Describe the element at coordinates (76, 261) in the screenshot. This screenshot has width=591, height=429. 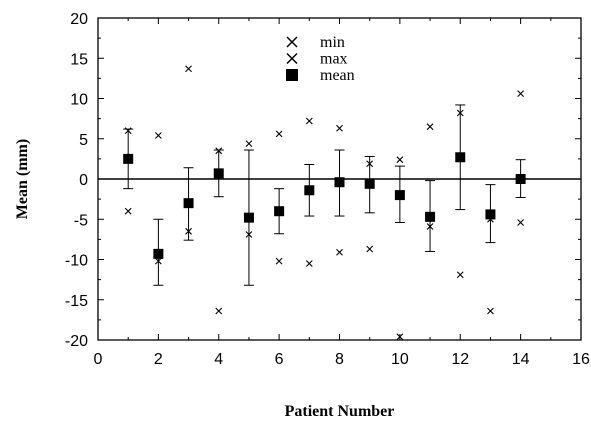
I see `y-tick-label: -10` at that location.